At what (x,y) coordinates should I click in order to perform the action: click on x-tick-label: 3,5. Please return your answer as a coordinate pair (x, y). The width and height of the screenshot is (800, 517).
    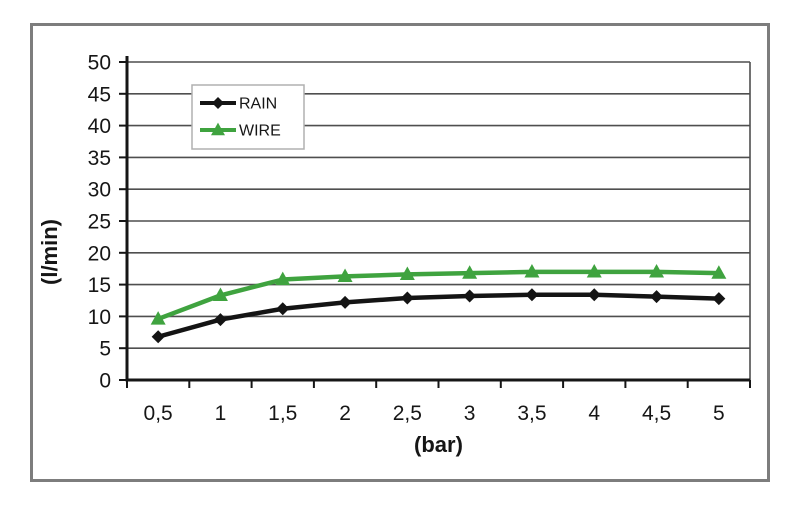
    Looking at the image, I should click on (531, 413).